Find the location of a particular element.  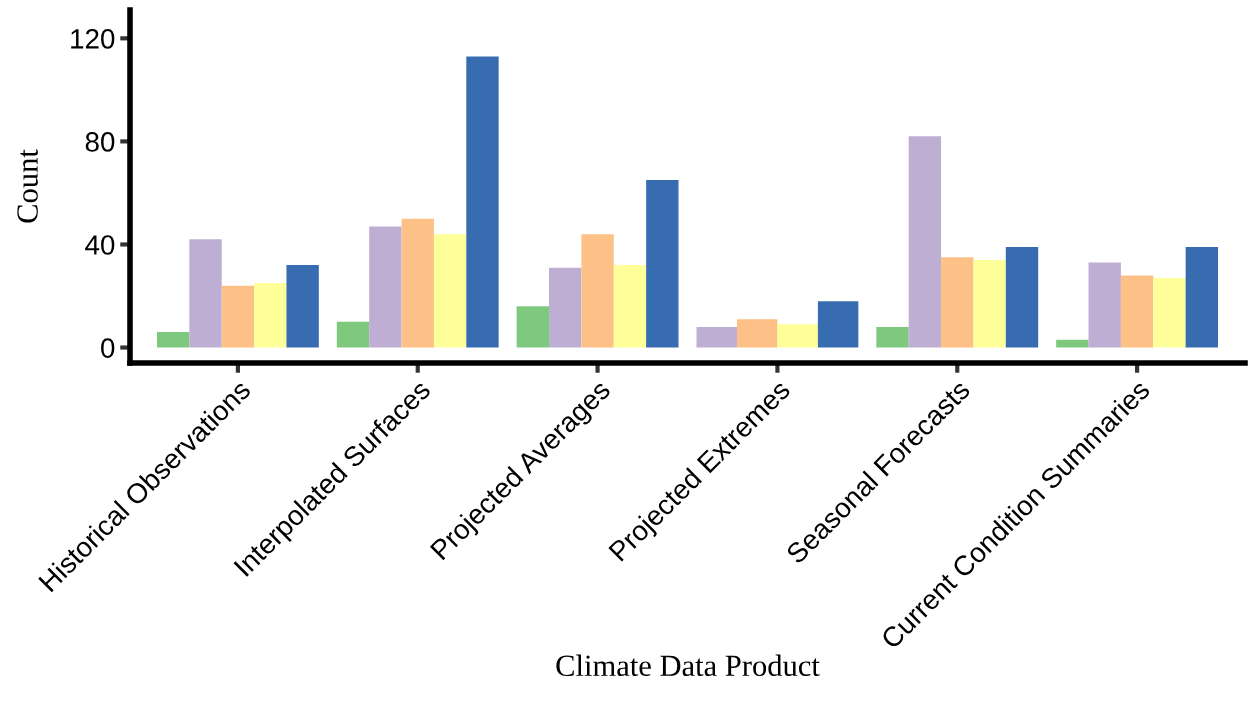

y-axis-title: Count is located at coordinates (27, 186).